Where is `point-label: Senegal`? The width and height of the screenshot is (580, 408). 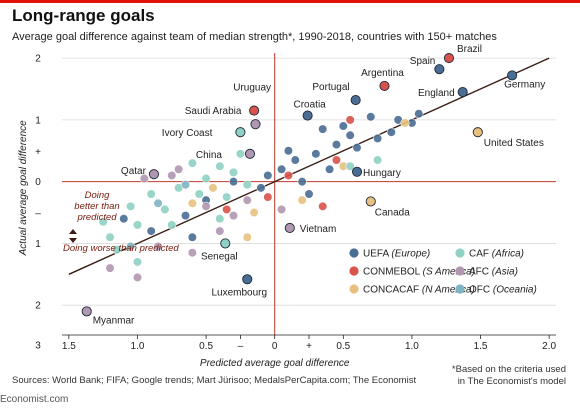 point-label: Senegal is located at coordinates (219, 256).